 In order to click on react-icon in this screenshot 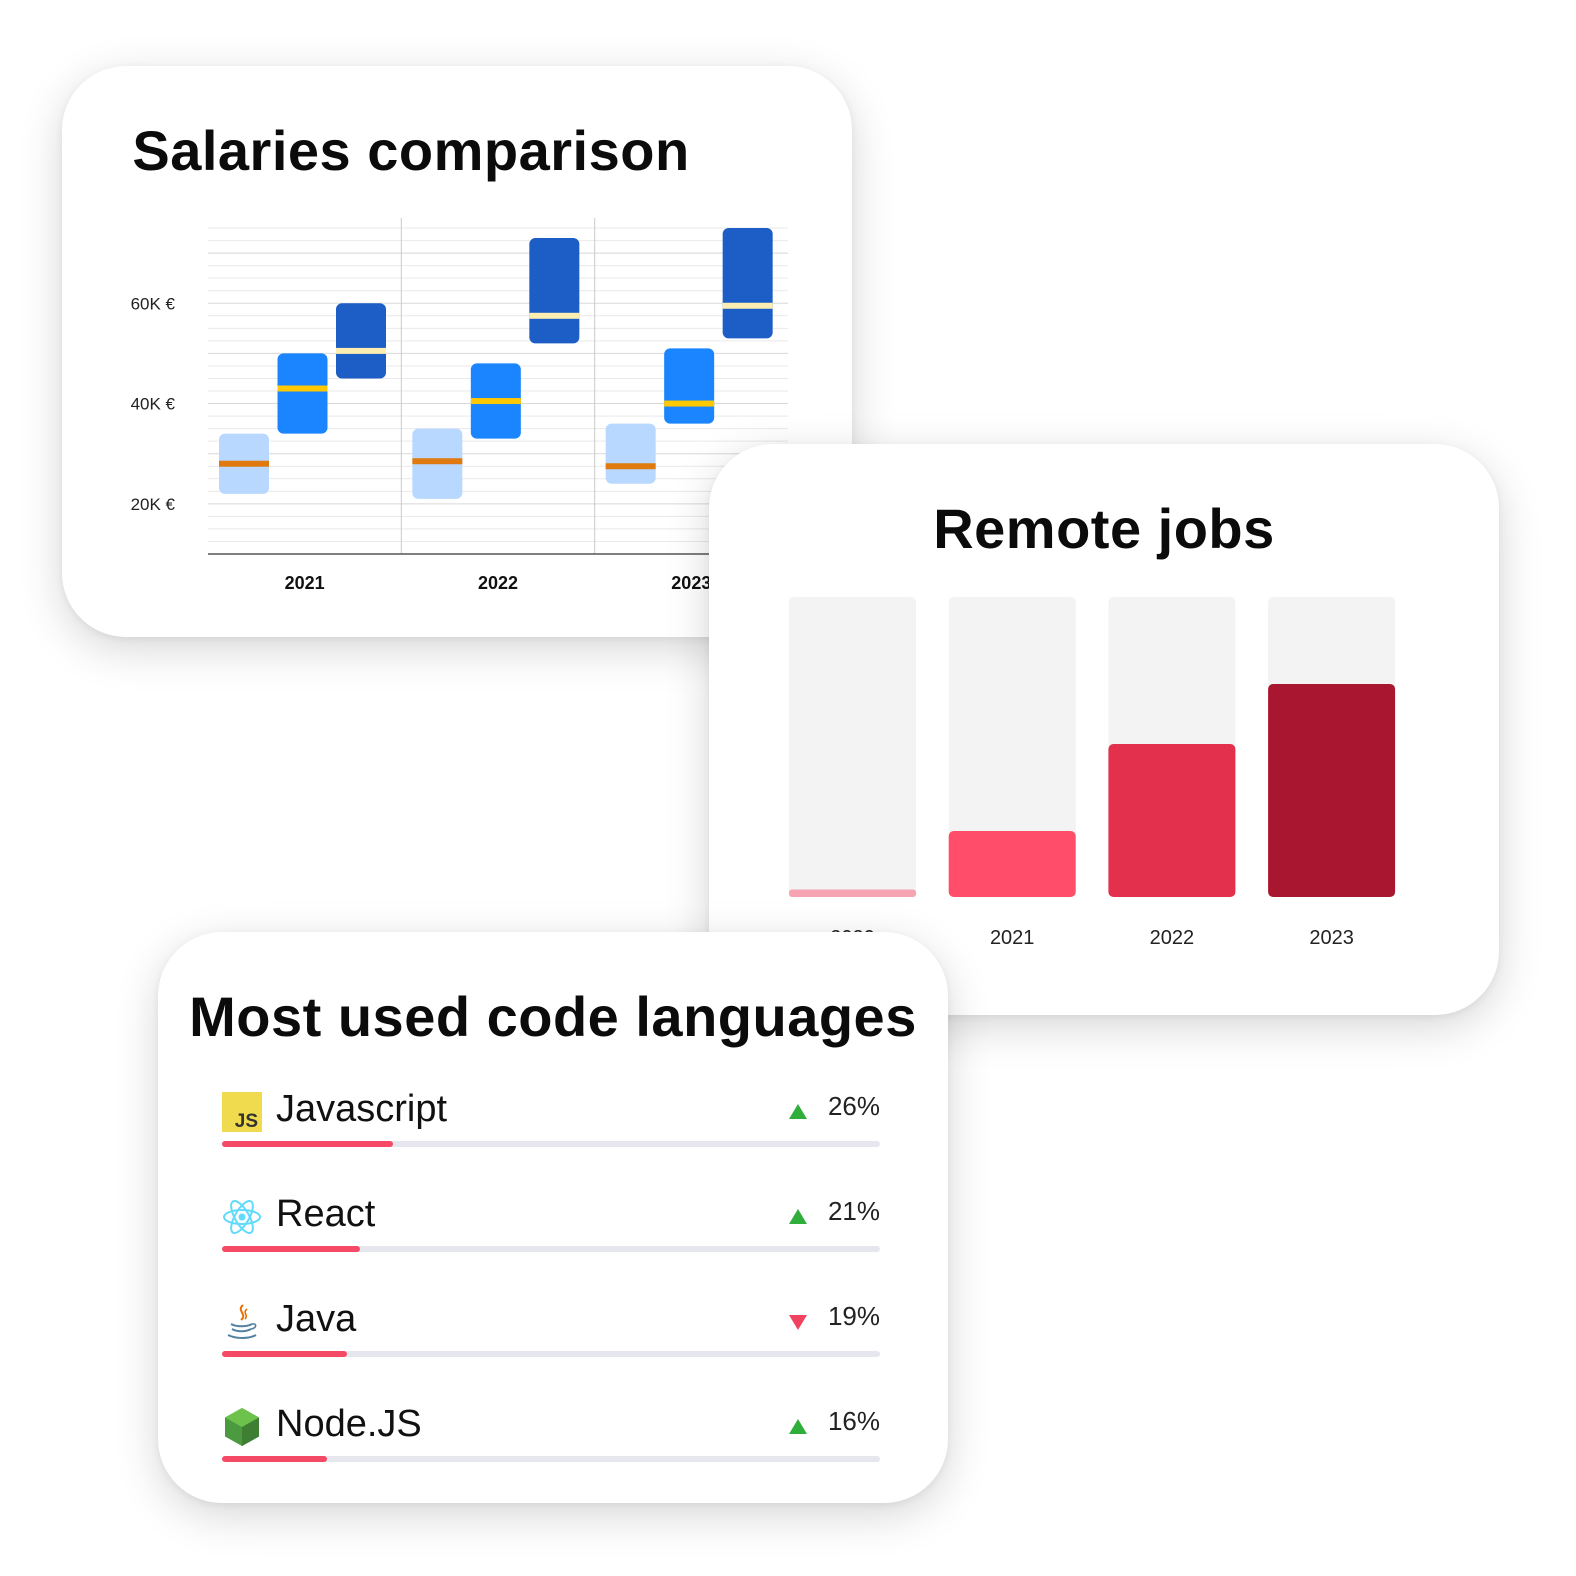, I will do `click(242, 1217)`.